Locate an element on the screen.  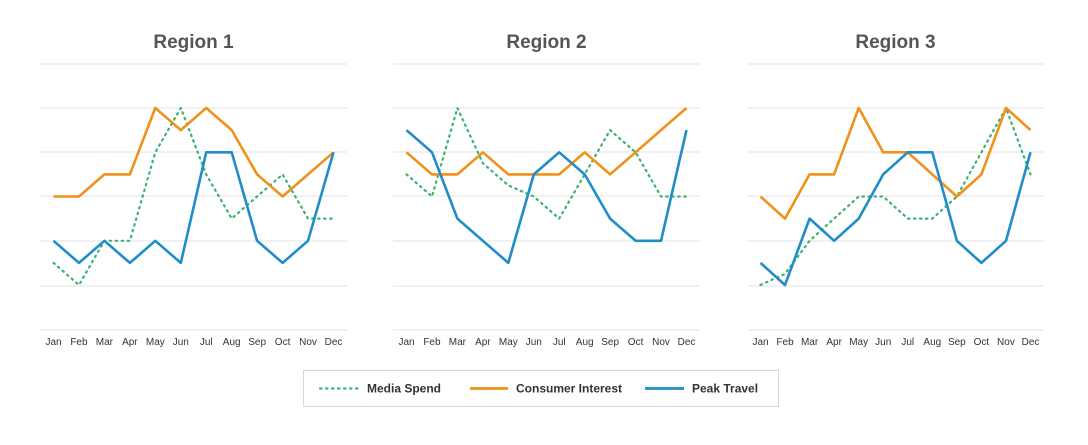
panel-title: Region 2 is located at coordinates (546, 42).